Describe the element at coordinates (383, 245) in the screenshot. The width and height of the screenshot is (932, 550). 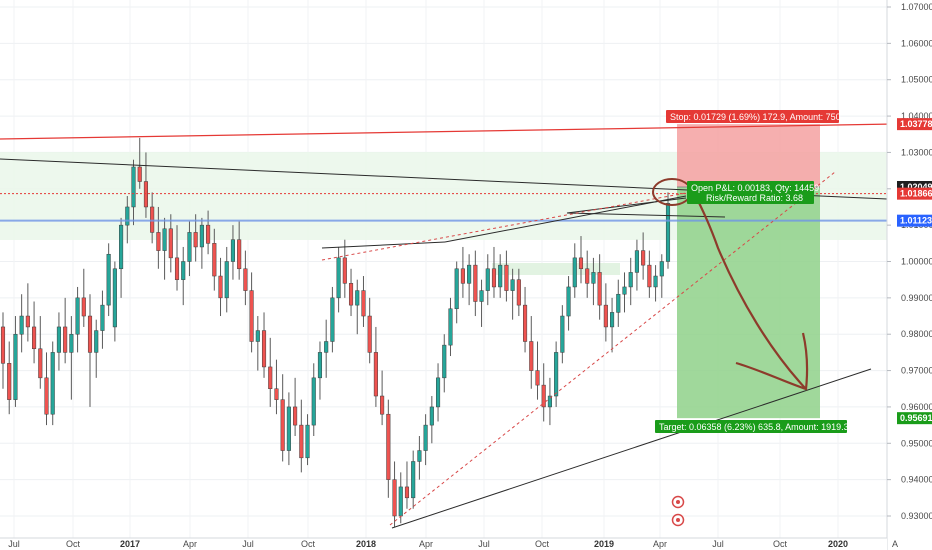
I see `wedge-top-segment` at that location.